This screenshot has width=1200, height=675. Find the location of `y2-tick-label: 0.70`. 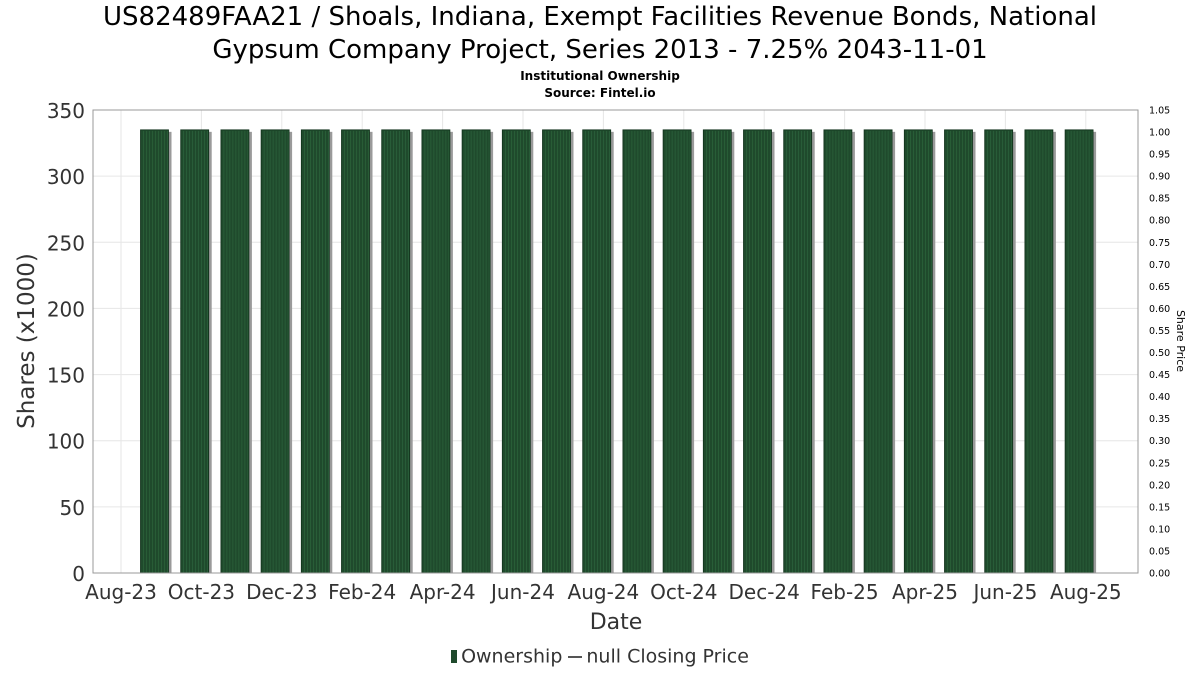

y2-tick-label: 0.70 is located at coordinates (1159, 265).